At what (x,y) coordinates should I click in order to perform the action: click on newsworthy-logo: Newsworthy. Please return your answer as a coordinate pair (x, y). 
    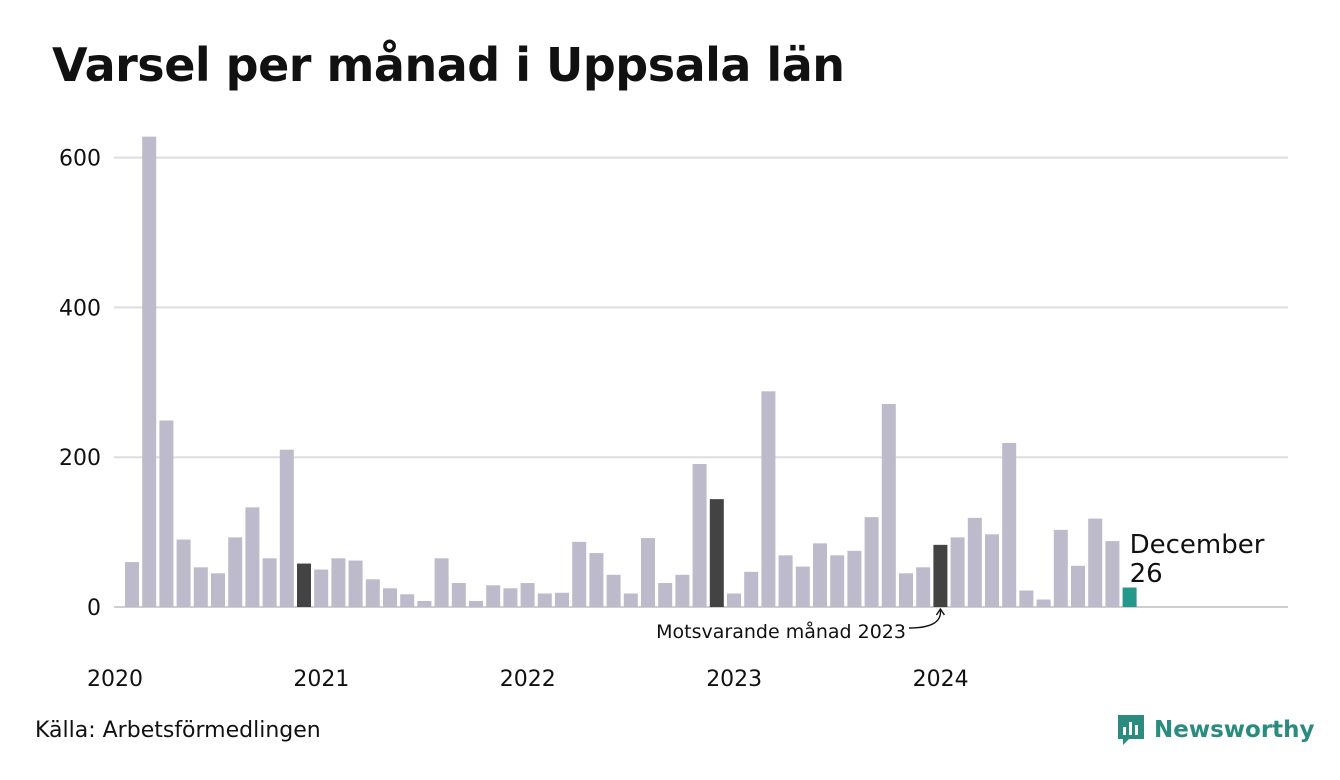
    Looking at the image, I should click on (1215, 730).